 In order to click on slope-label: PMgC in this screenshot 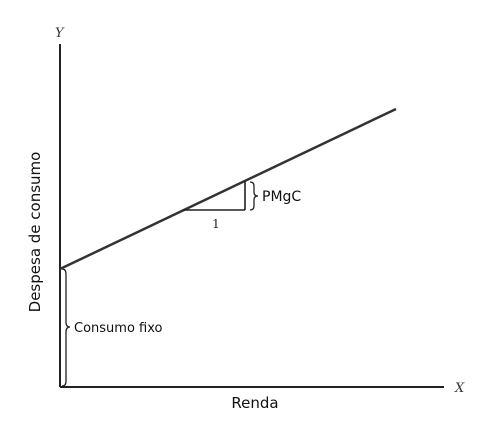, I will do `click(281, 197)`.